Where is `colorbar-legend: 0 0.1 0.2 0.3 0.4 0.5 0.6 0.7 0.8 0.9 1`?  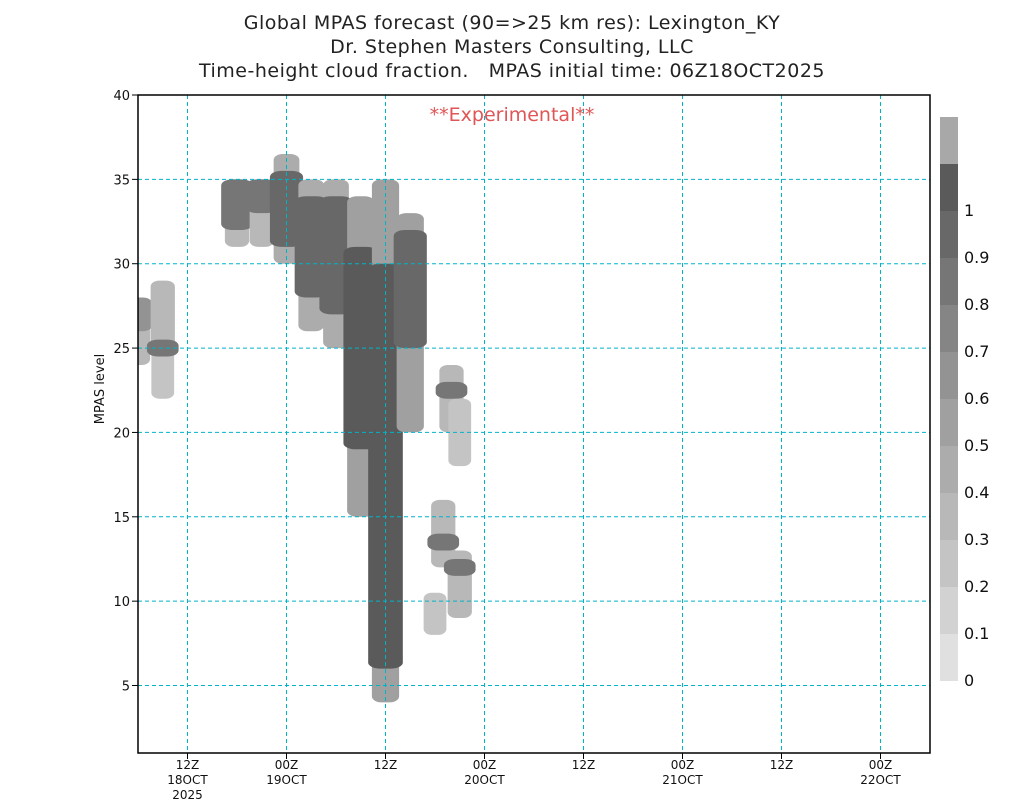
colorbar-legend: 0 0.1 0.2 0.3 0.4 0.5 0.6 0.7 0.8 0.9 1 is located at coordinates (964, 403).